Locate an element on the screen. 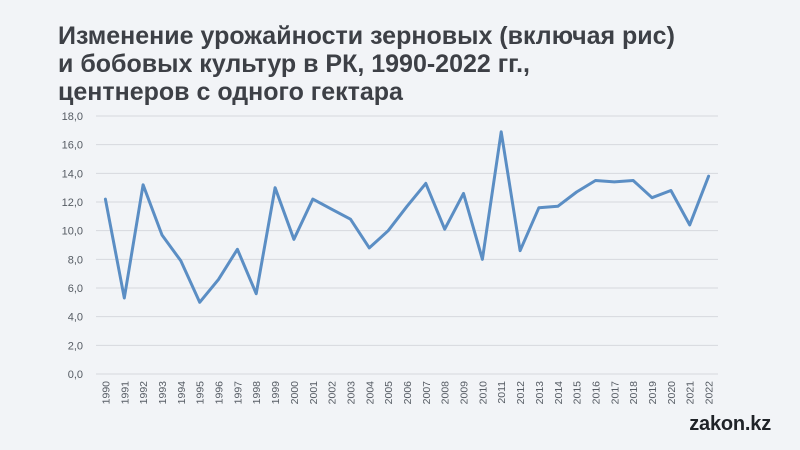 The width and height of the screenshot is (800, 450). y-tick-label: 14,0 is located at coordinates (72, 174).